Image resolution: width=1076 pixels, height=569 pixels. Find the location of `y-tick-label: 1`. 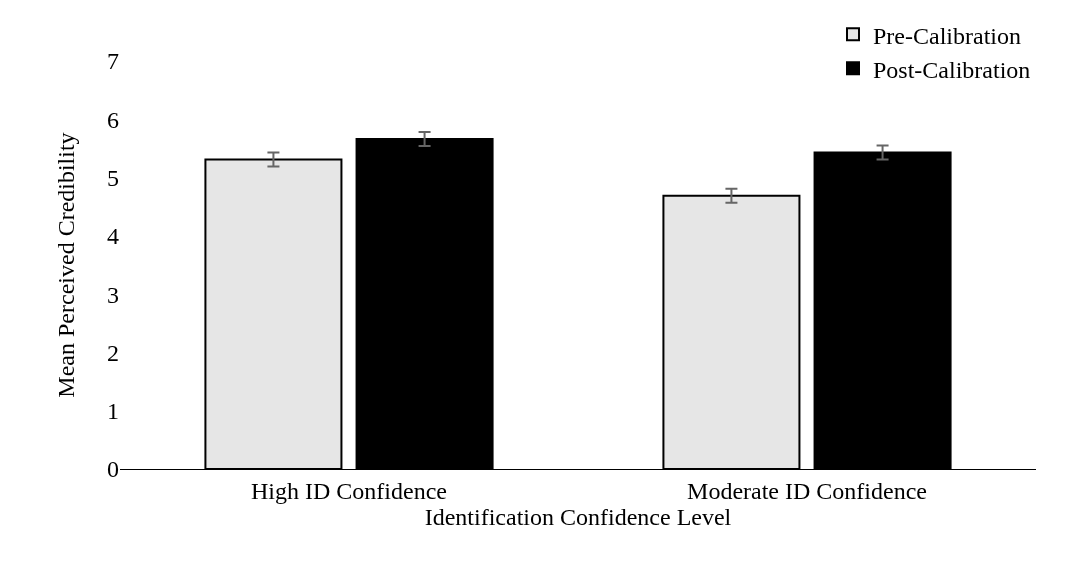

y-tick-label: 1 is located at coordinates (113, 411).